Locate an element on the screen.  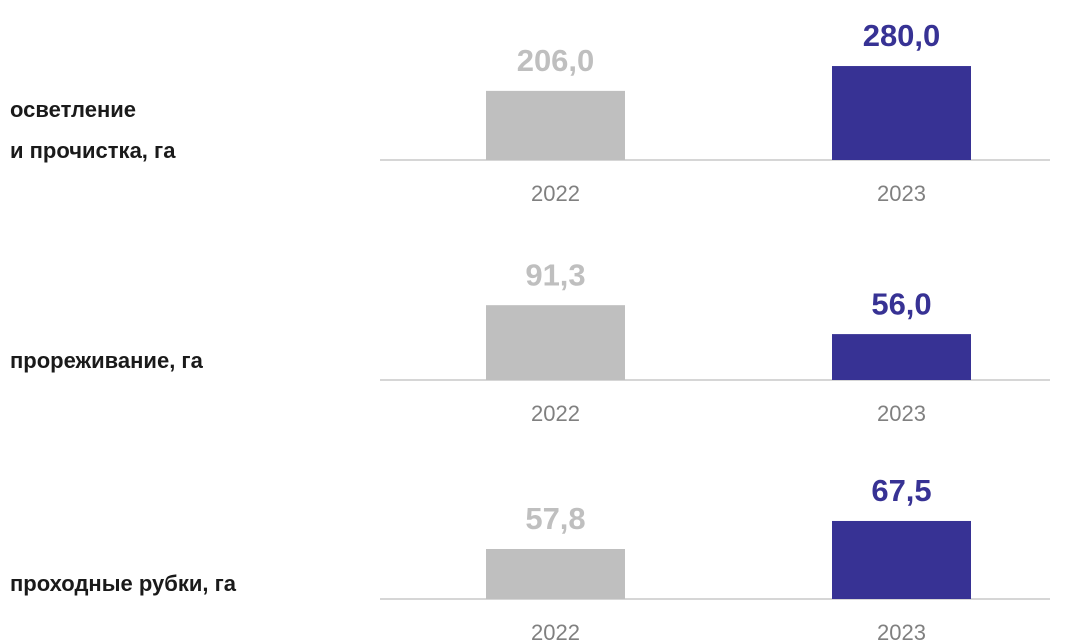
chart-title: и прочистка, га is located at coordinates (93, 150).